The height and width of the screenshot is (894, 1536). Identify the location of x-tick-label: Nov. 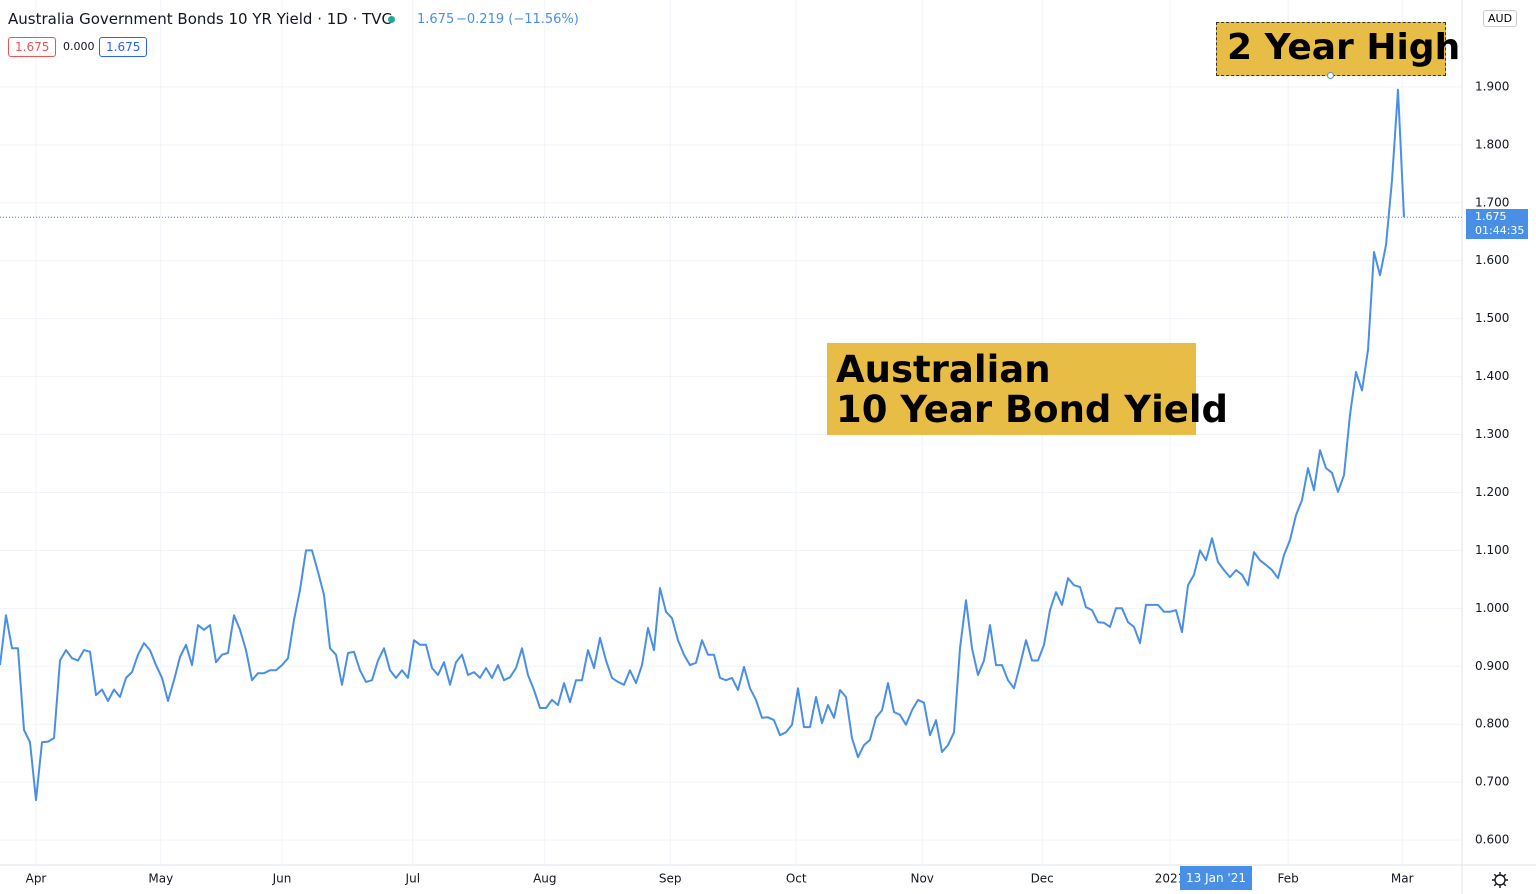
(921, 879).